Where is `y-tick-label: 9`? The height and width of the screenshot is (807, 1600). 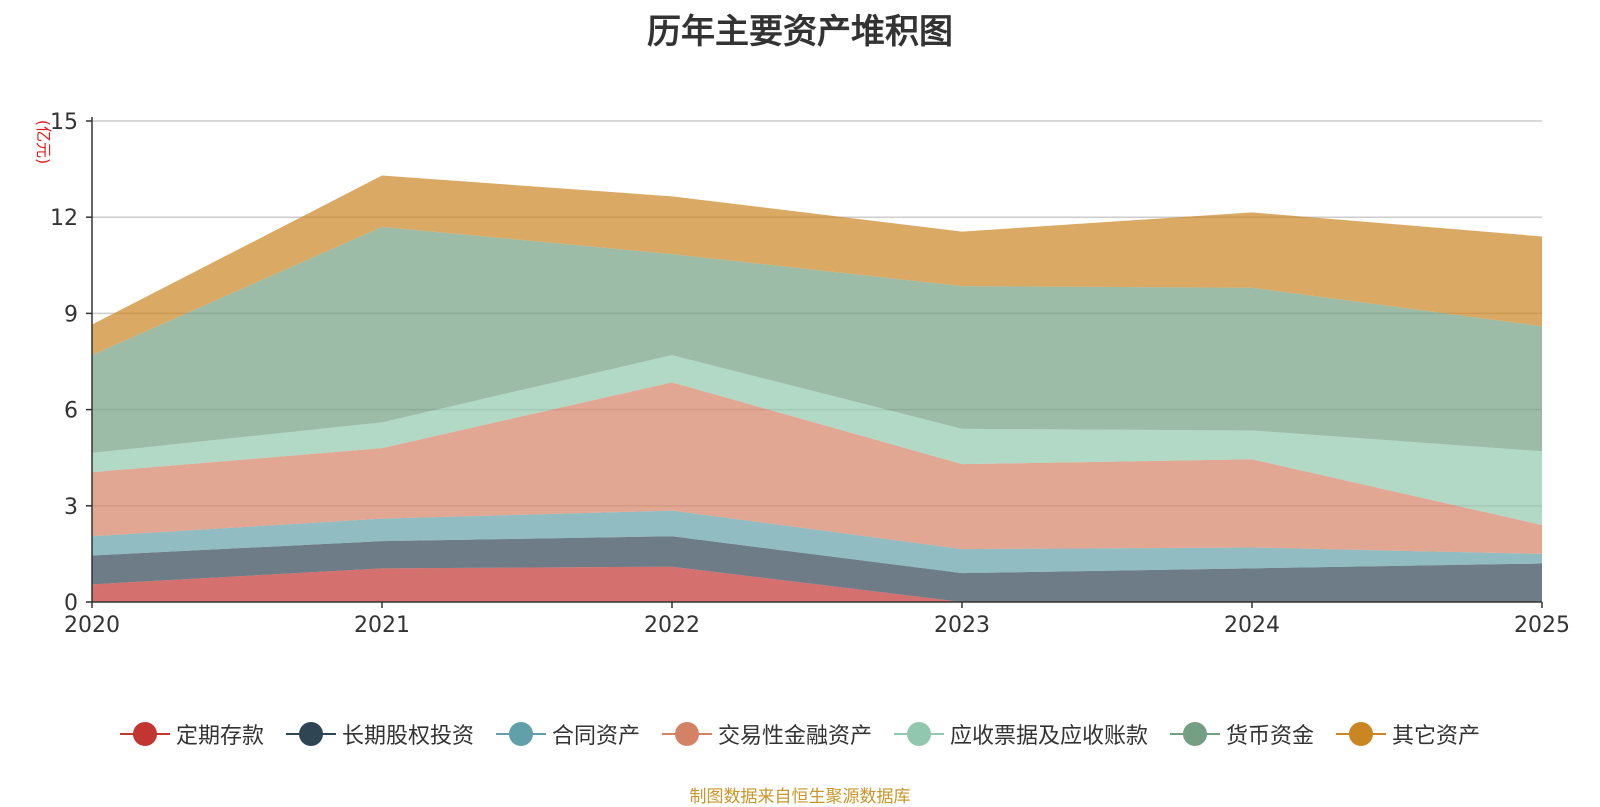 y-tick-label: 9 is located at coordinates (71, 314).